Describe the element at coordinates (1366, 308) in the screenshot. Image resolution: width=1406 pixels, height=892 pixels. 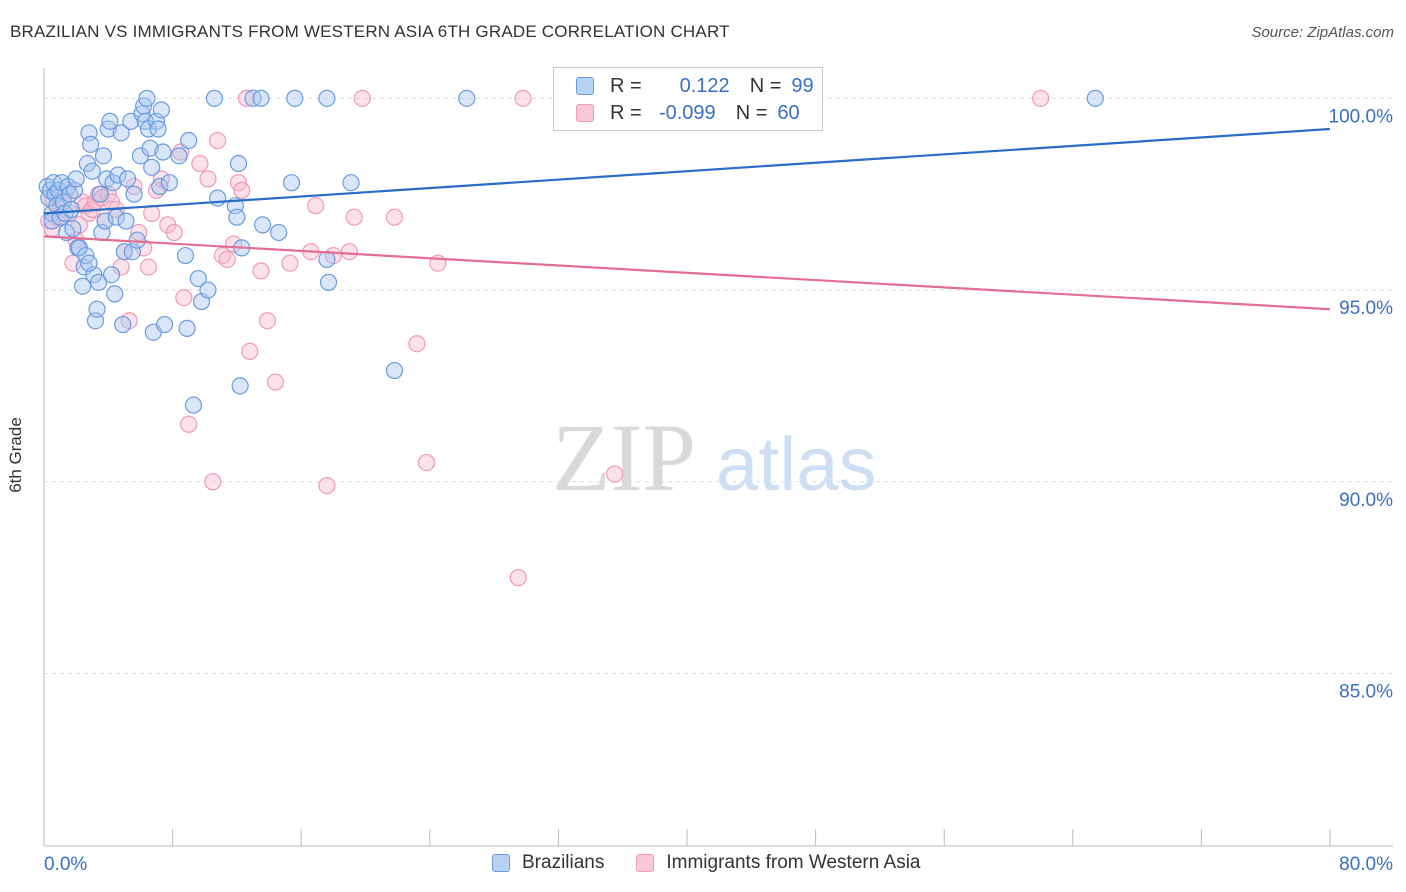
I see `y-tick-label: 95.0%` at that location.